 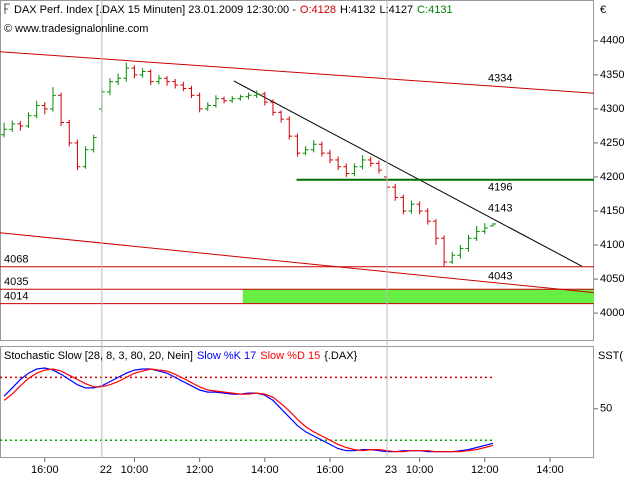 I want to click on stoch-name: Stochastic Slow [28, 8, 3, 80, 20, Nein], so click(x=98, y=356).